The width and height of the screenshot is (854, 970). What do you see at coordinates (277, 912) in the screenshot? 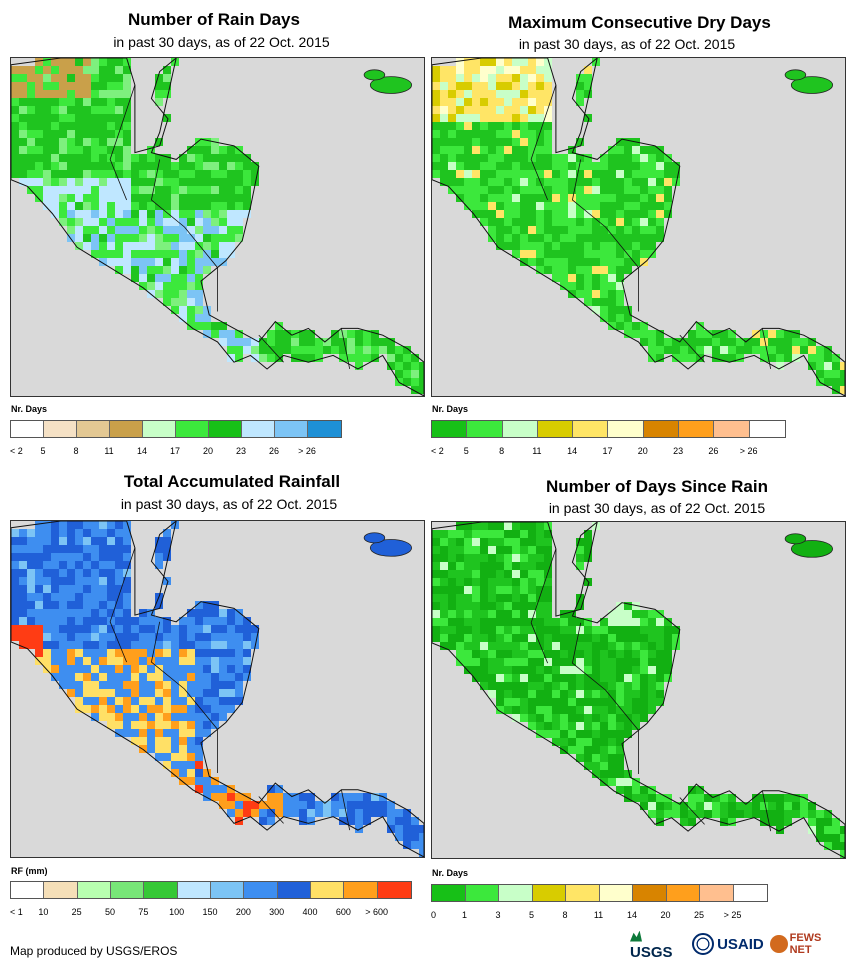
I see `legend-label: 300` at bounding box center [277, 912].